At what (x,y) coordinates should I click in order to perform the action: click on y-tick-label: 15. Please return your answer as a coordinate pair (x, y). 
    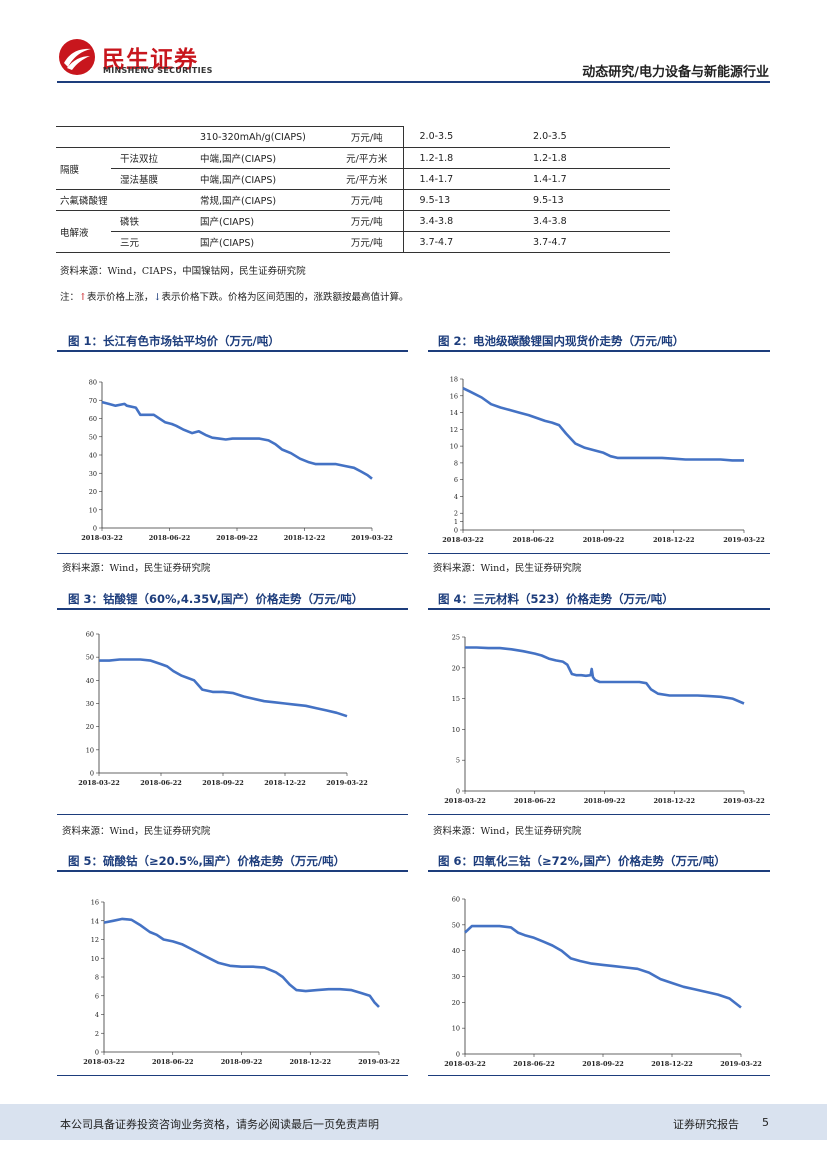
    Looking at the image, I should click on (456, 699).